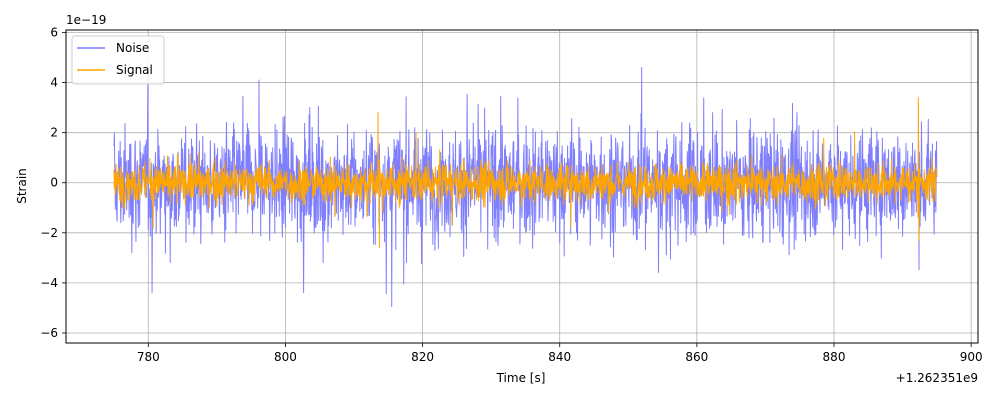 The image size is (1000, 400). What do you see at coordinates (49, 283) in the screenshot?
I see `y-tick-label: −4` at bounding box center [49, 283].